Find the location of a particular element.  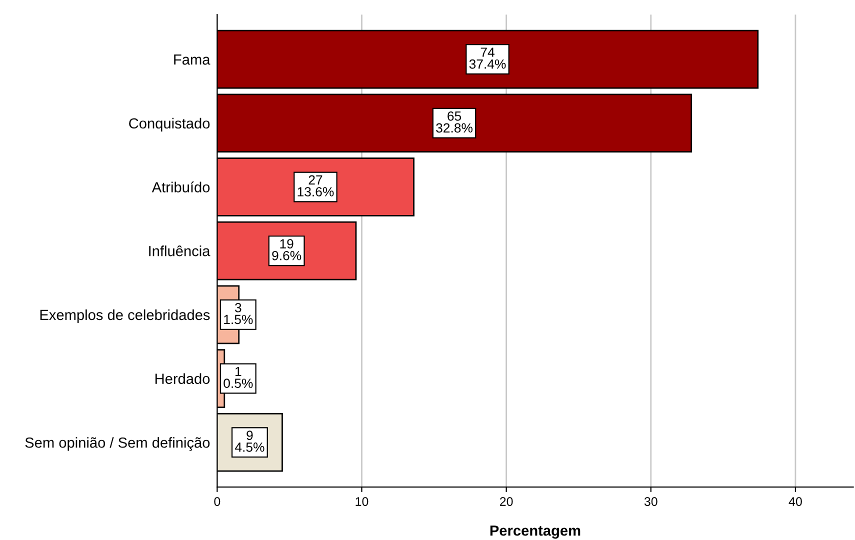

y-tick-label: Conquistado is located at coordinates (169, 125).